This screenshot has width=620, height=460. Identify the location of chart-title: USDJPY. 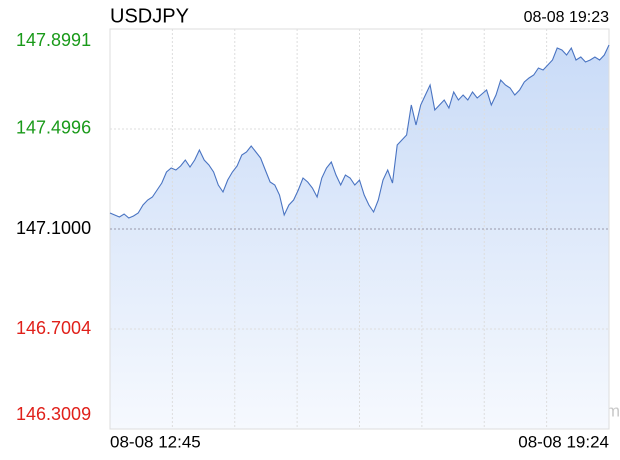
(149, 16).